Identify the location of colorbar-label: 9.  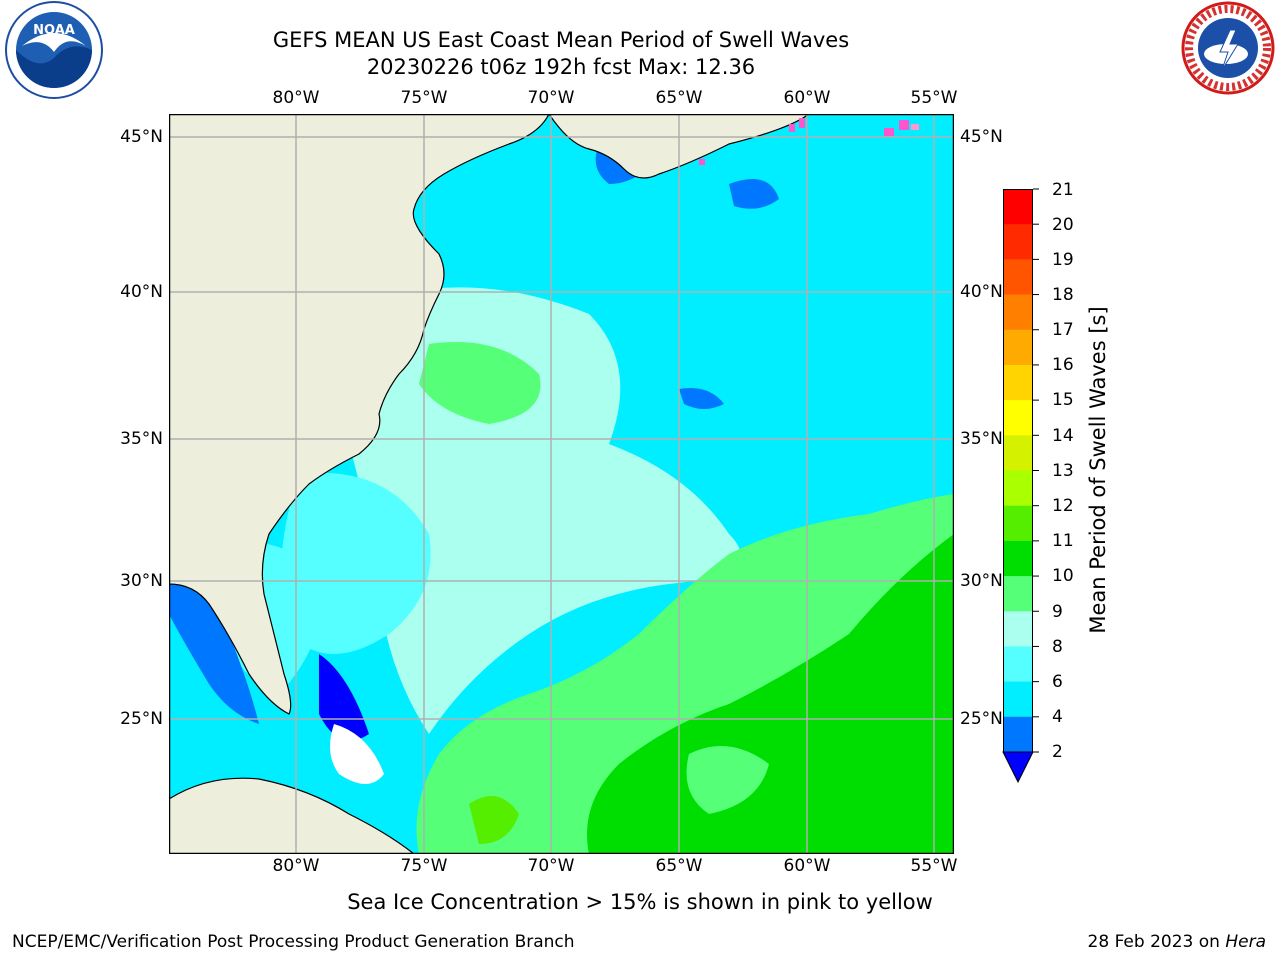
(1057, 612).